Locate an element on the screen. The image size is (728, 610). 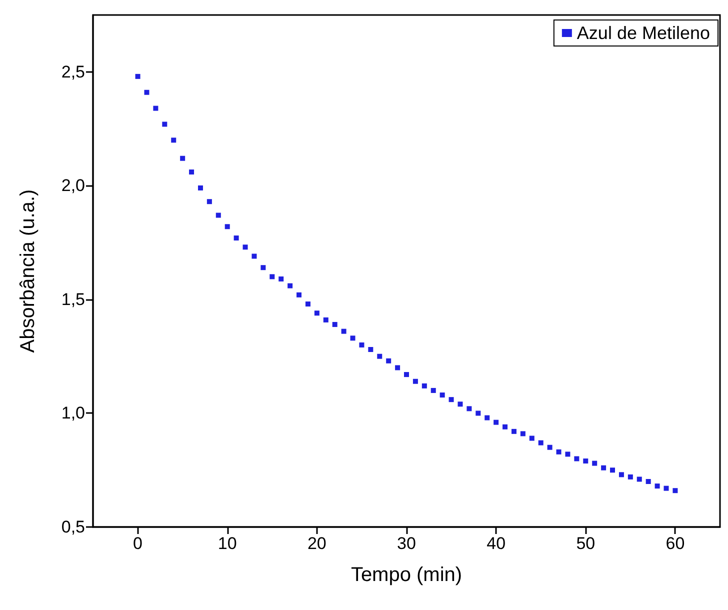
y-tick-label: 0,5 is located at coordinates (73, 527).